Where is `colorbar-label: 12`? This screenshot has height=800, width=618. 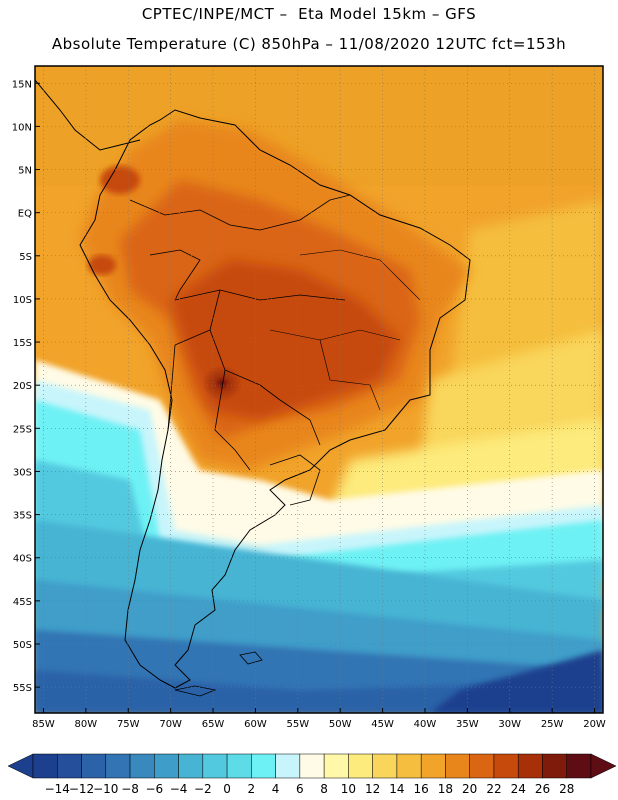 colorbar-label: 12 is located at coordinates (372, 789).